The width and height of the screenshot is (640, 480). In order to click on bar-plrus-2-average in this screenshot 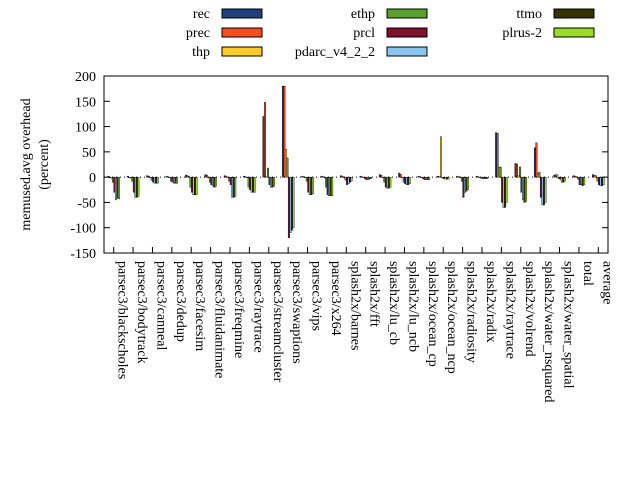, I will do `click(603, 180)`.